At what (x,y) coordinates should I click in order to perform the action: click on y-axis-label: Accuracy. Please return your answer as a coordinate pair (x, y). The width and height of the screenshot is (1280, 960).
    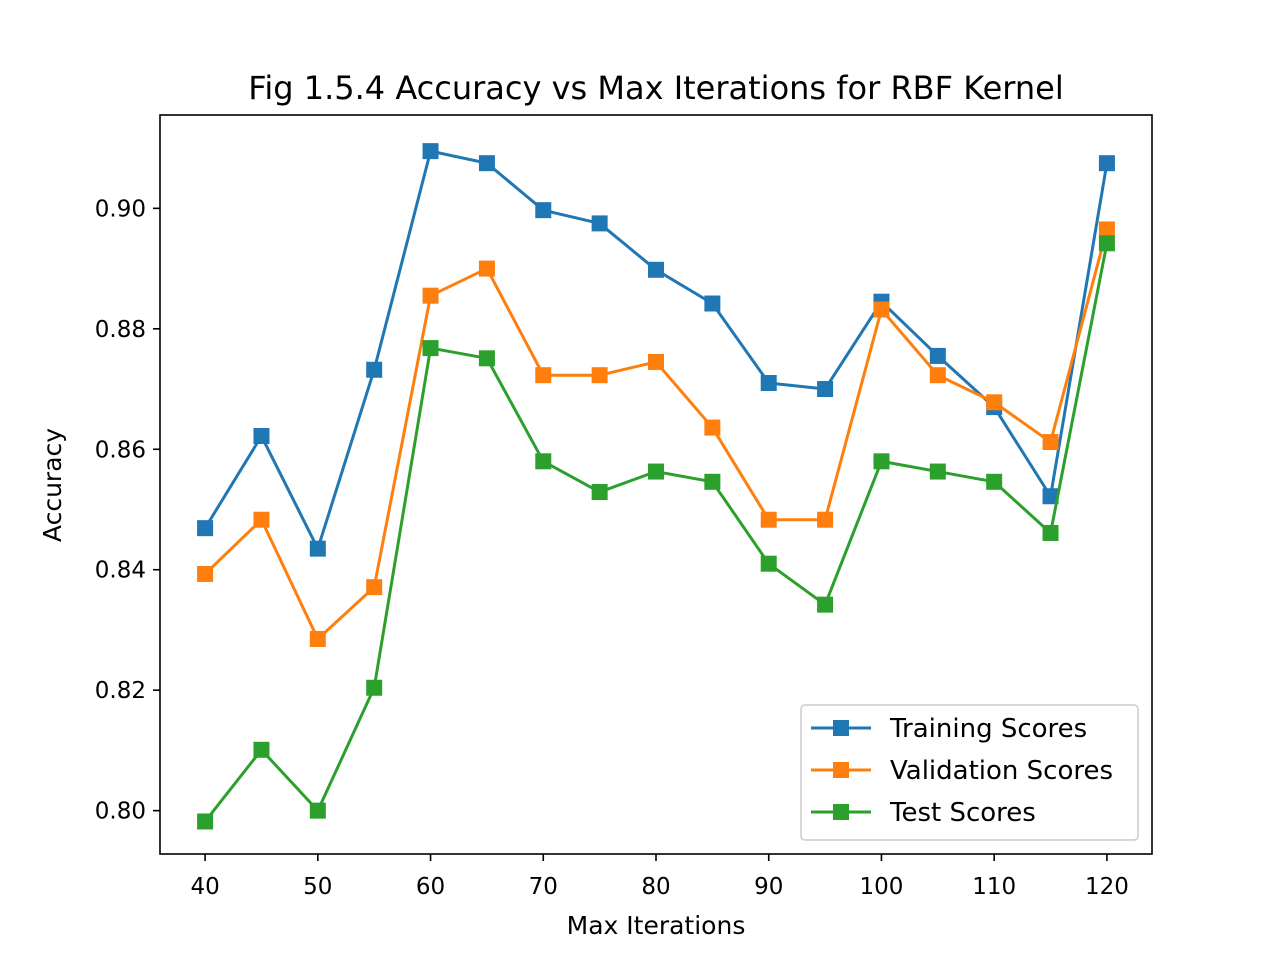
    Looking at the image, I should click on (52, 485).